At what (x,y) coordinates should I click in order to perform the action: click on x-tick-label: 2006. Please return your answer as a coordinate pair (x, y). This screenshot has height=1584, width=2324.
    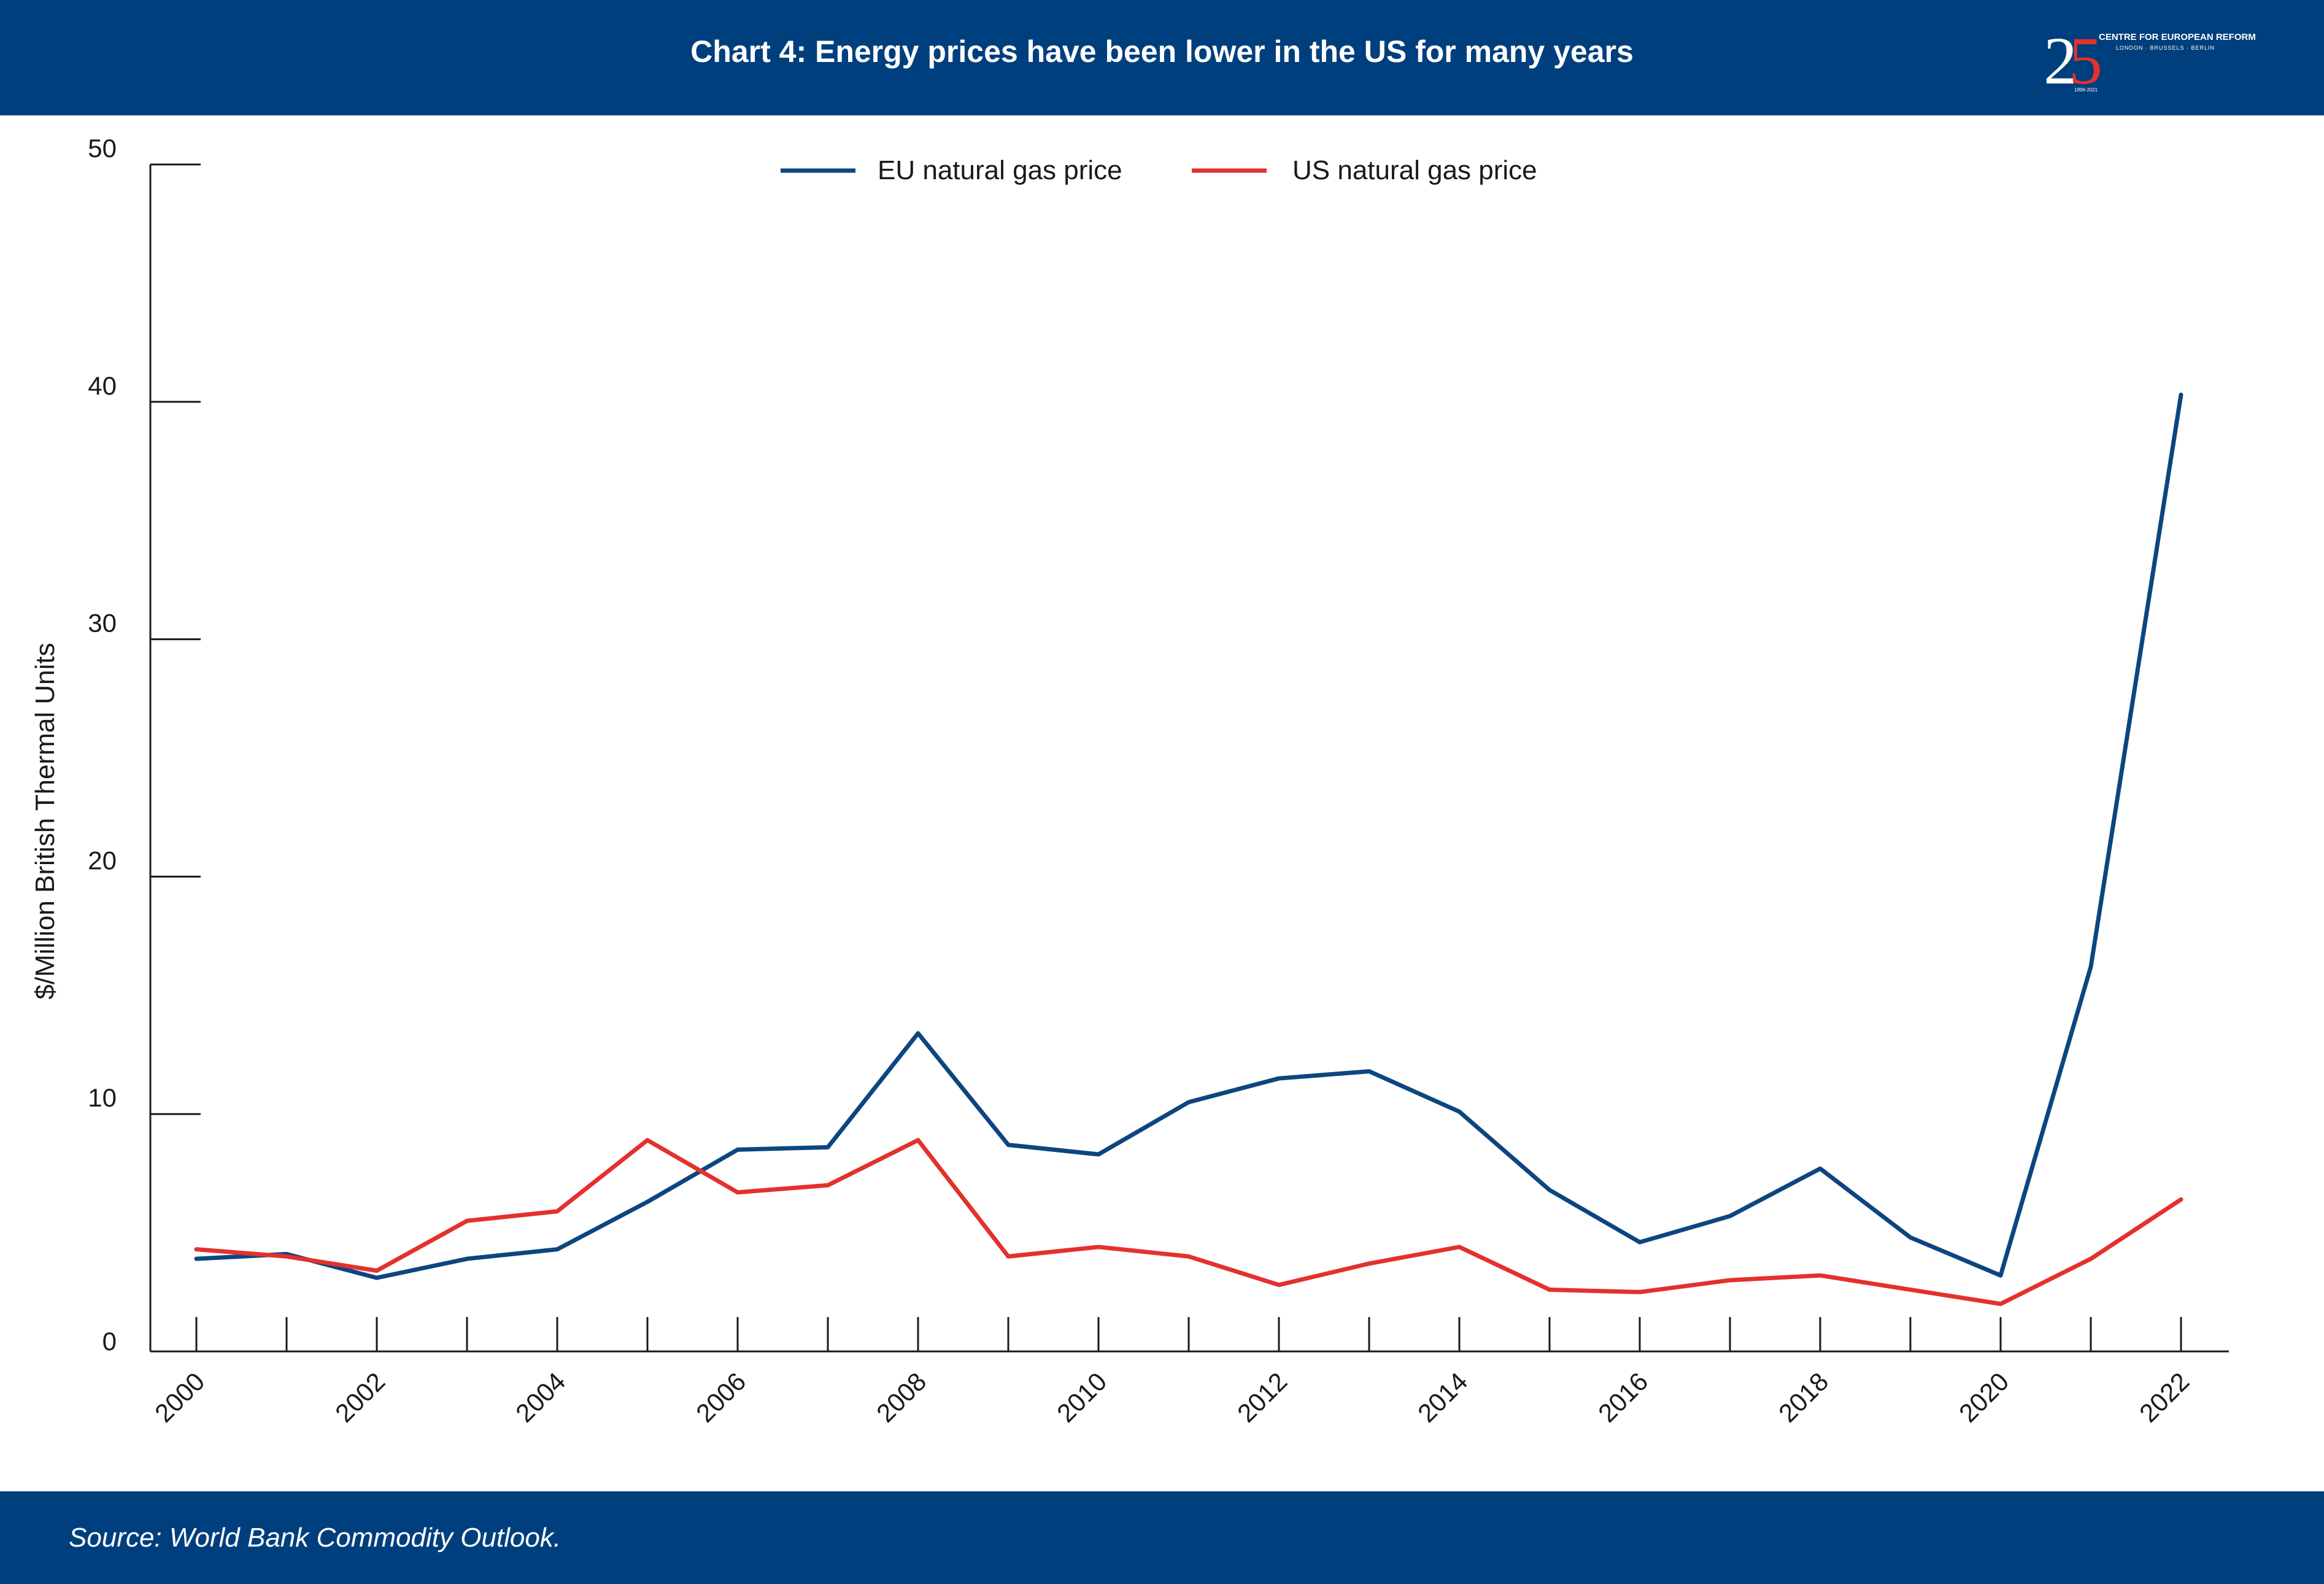
    Looking at the image, I should click on (720, 1397).